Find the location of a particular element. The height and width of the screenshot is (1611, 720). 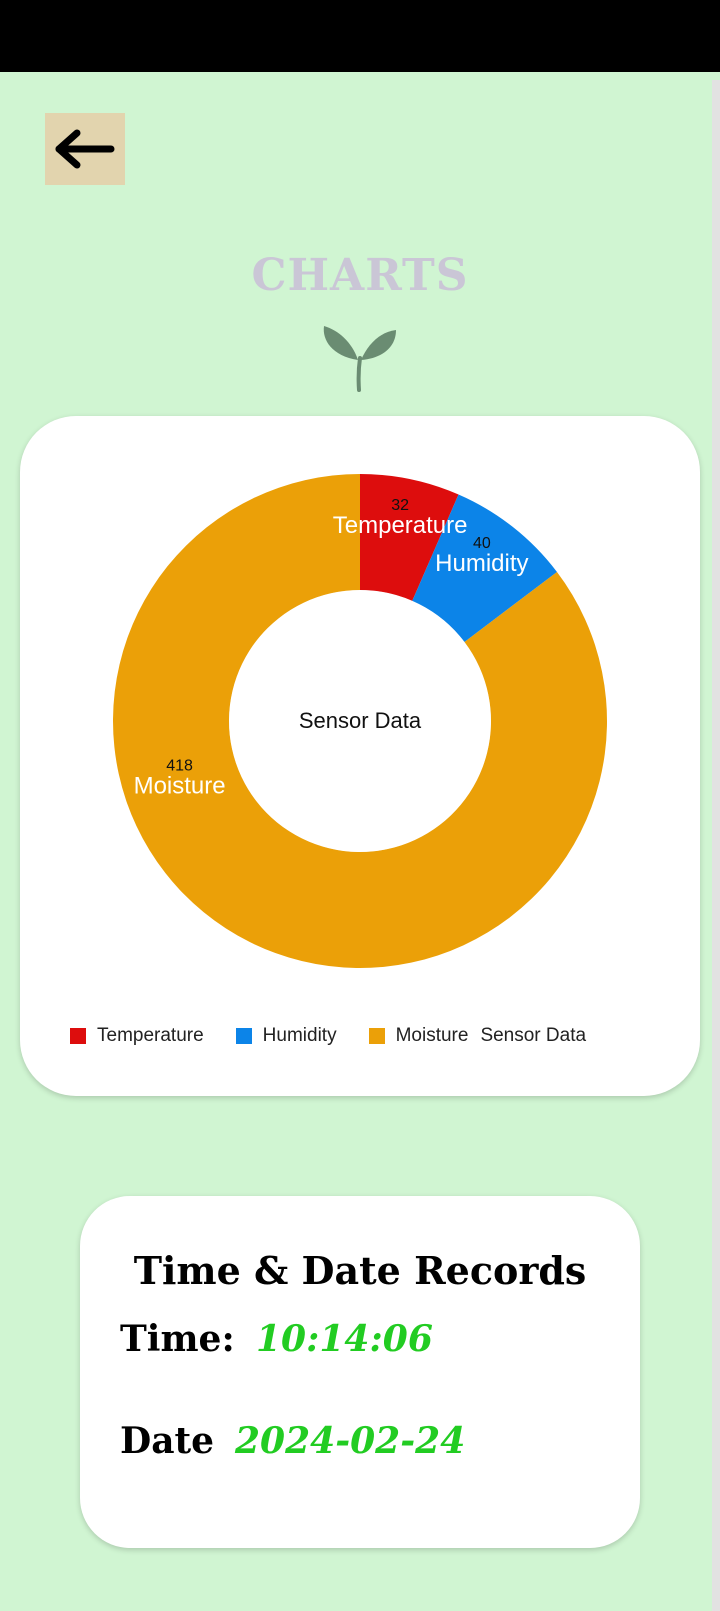

arrow-left-icon is located at coordinates (85, 149).